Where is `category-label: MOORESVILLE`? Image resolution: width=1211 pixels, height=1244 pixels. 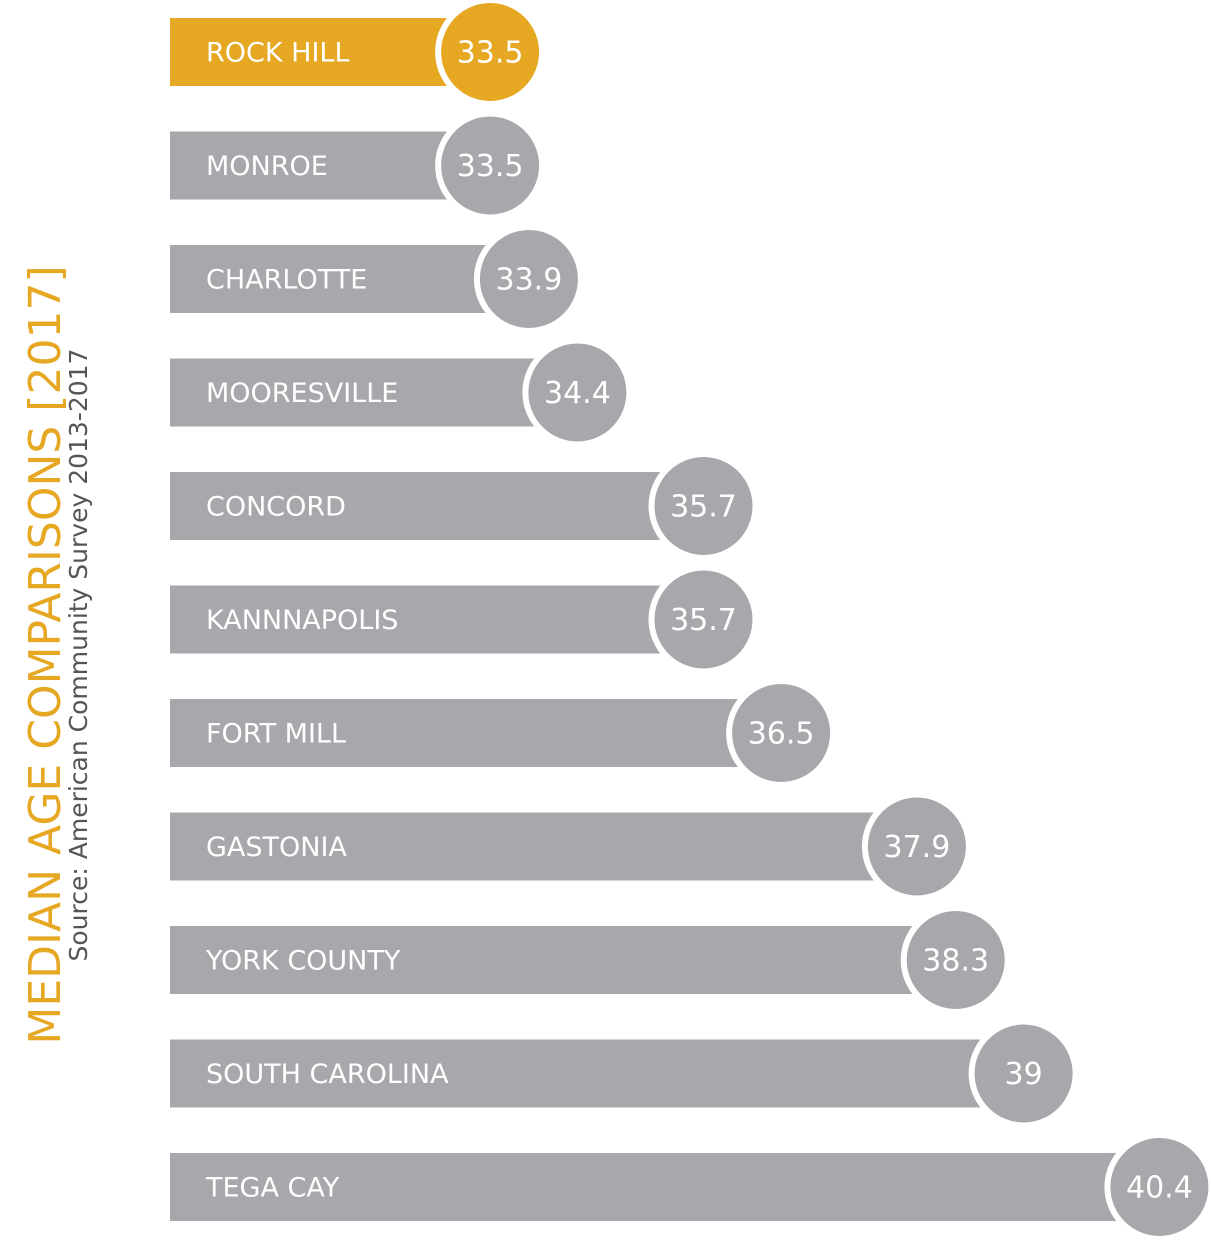 category-label: MOORESVILLE is located at coordinates (302, 393).